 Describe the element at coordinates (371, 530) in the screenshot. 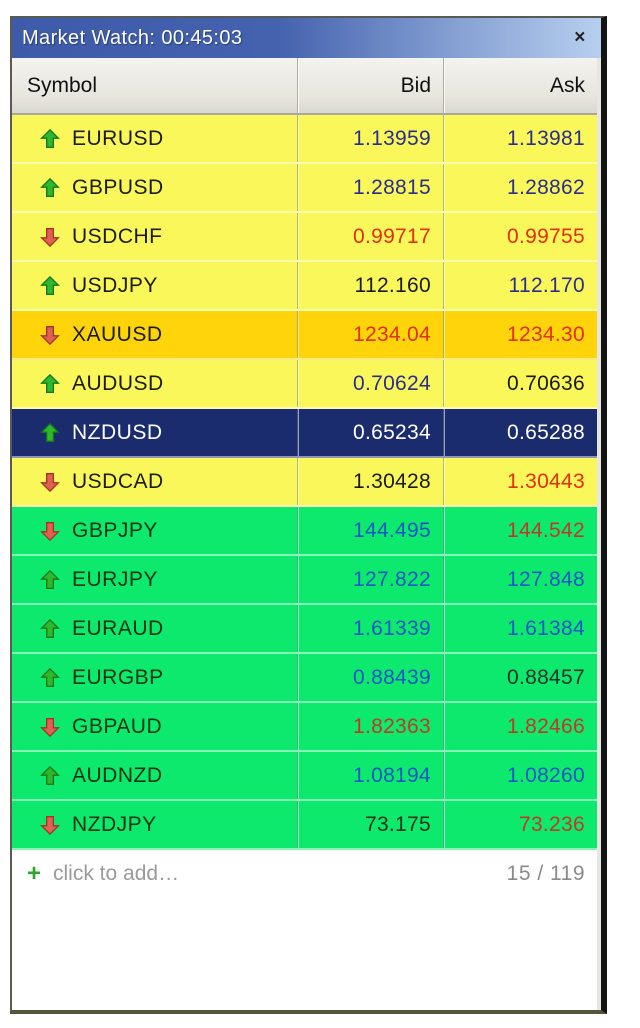

I see `bid-cell: 144.495` at that location.